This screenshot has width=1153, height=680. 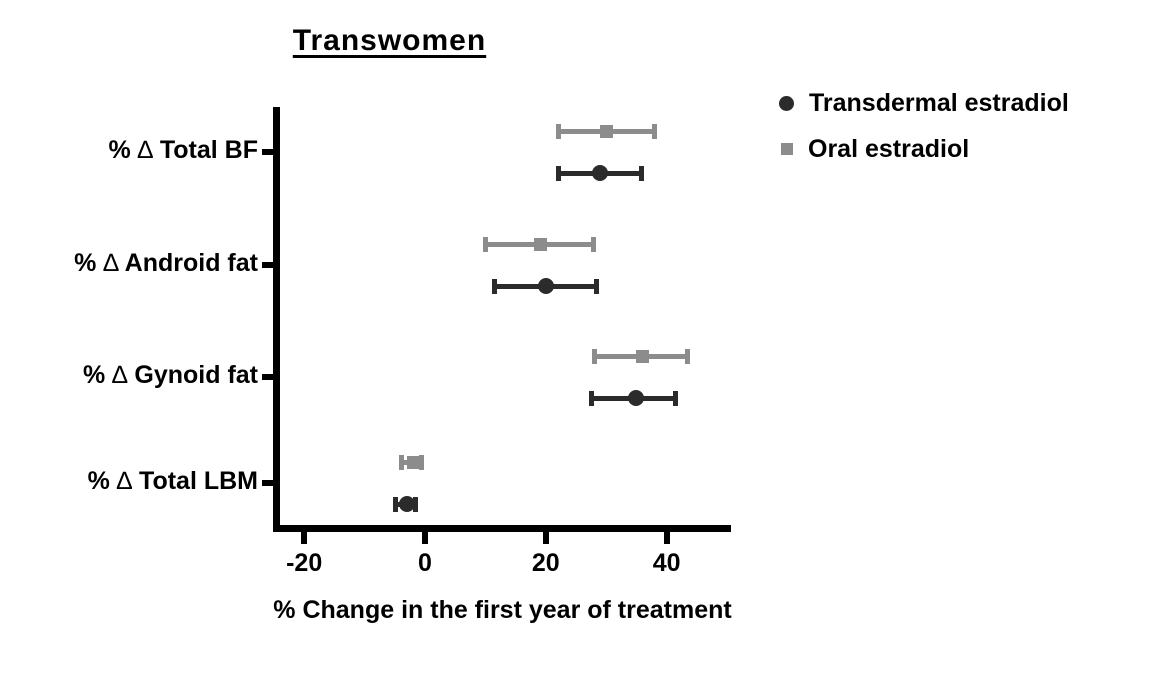 I want to click on legend-item-oral-estradiol: Oral estradiol, so click(x=924, y=149).